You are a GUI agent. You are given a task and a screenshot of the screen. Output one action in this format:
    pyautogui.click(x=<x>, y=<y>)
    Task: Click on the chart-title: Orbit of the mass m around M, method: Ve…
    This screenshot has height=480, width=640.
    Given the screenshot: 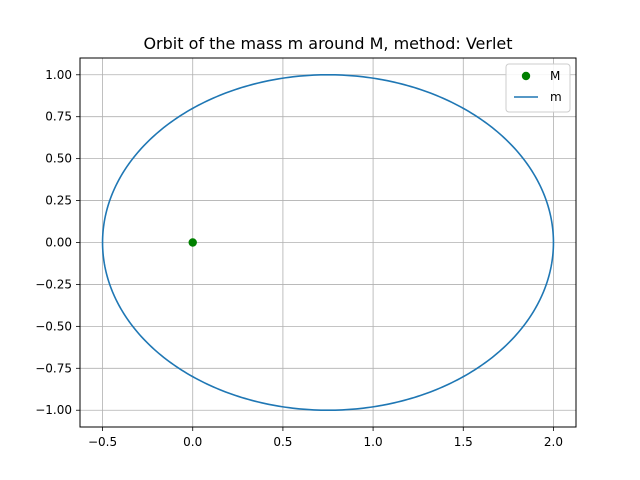 What is the action you would take?
    pyautogui.click(x=327, y=43)
    